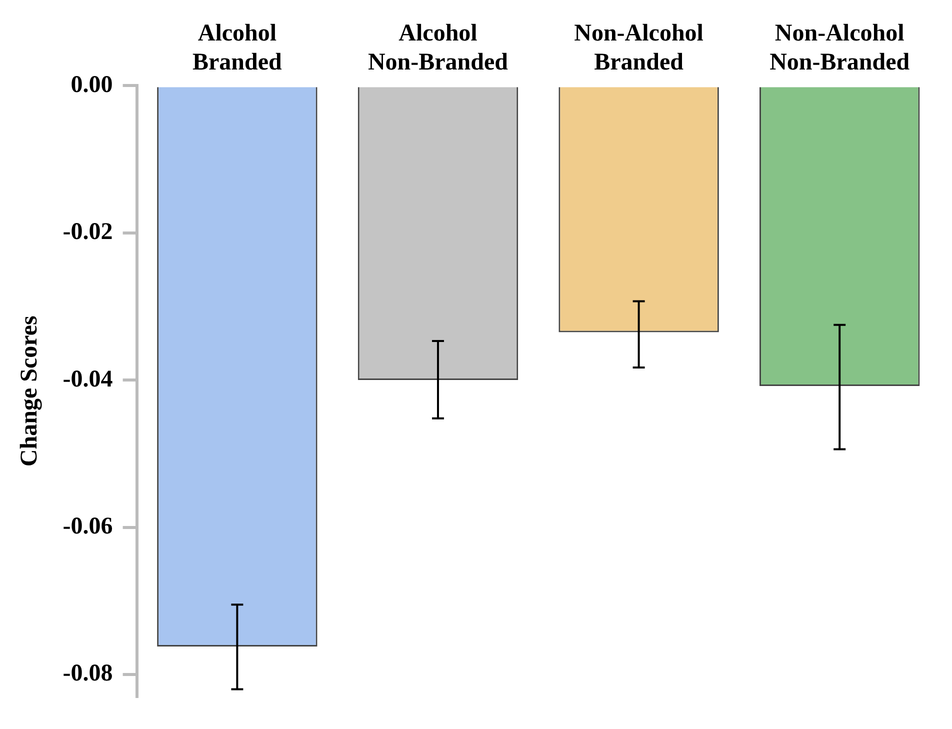 The width and height of the screenshot is (952, 729). I want to click on y-tick-label: -0.06, so click(87, 526).